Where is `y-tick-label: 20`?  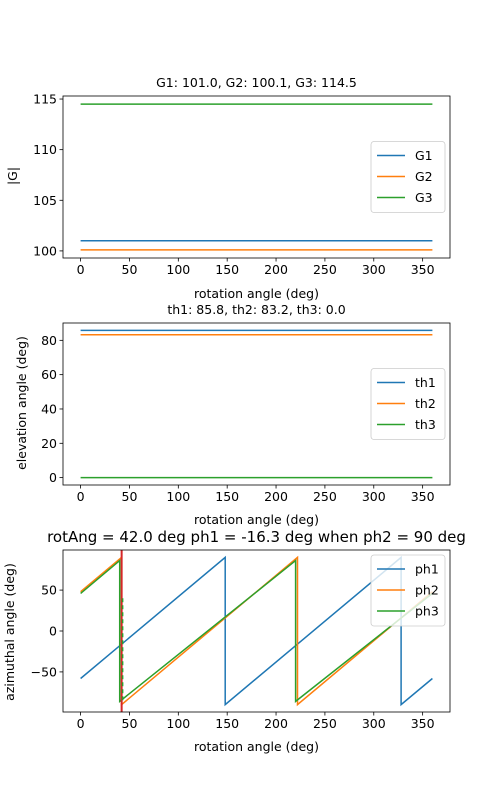 y-tick-label: 20 is located at coordinates (49, 443).